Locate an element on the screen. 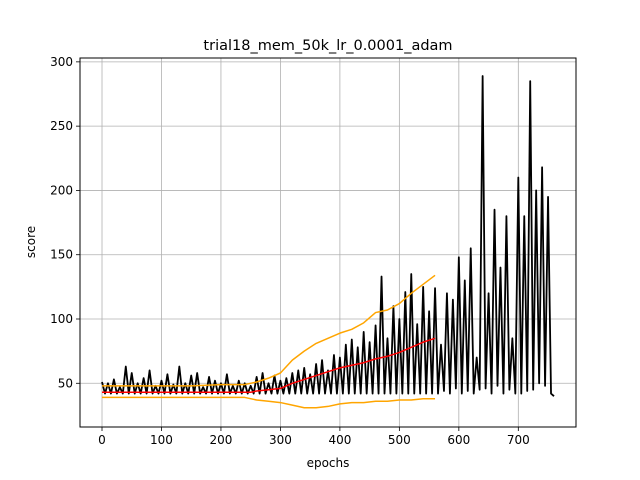 This screenshot has height=480, width=640. y-tick-label: 200 is located at coordinates (61, 190).